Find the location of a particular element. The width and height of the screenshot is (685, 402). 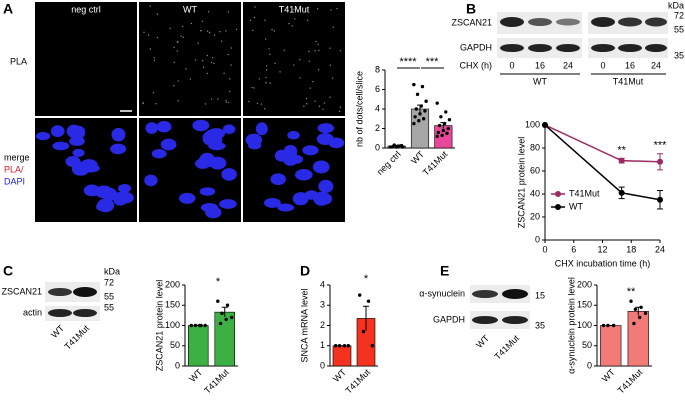

unit-label: kDa is located at coordinates (112, 271).